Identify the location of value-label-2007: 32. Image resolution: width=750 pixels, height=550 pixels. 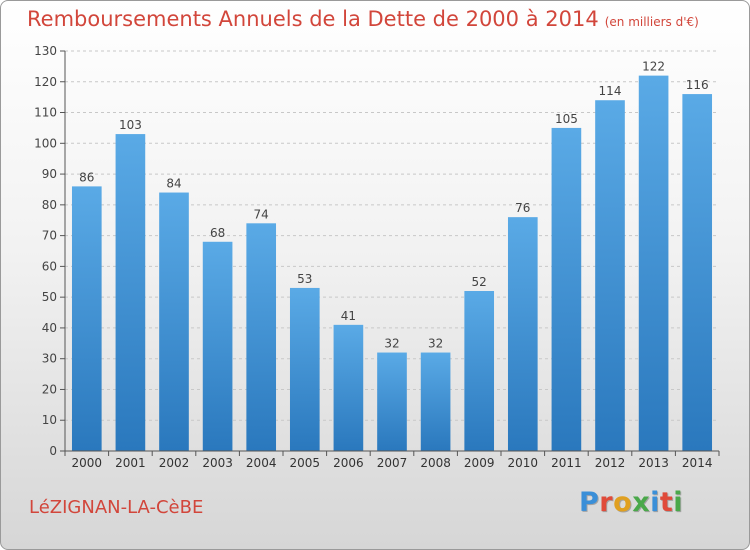
(391, 344).